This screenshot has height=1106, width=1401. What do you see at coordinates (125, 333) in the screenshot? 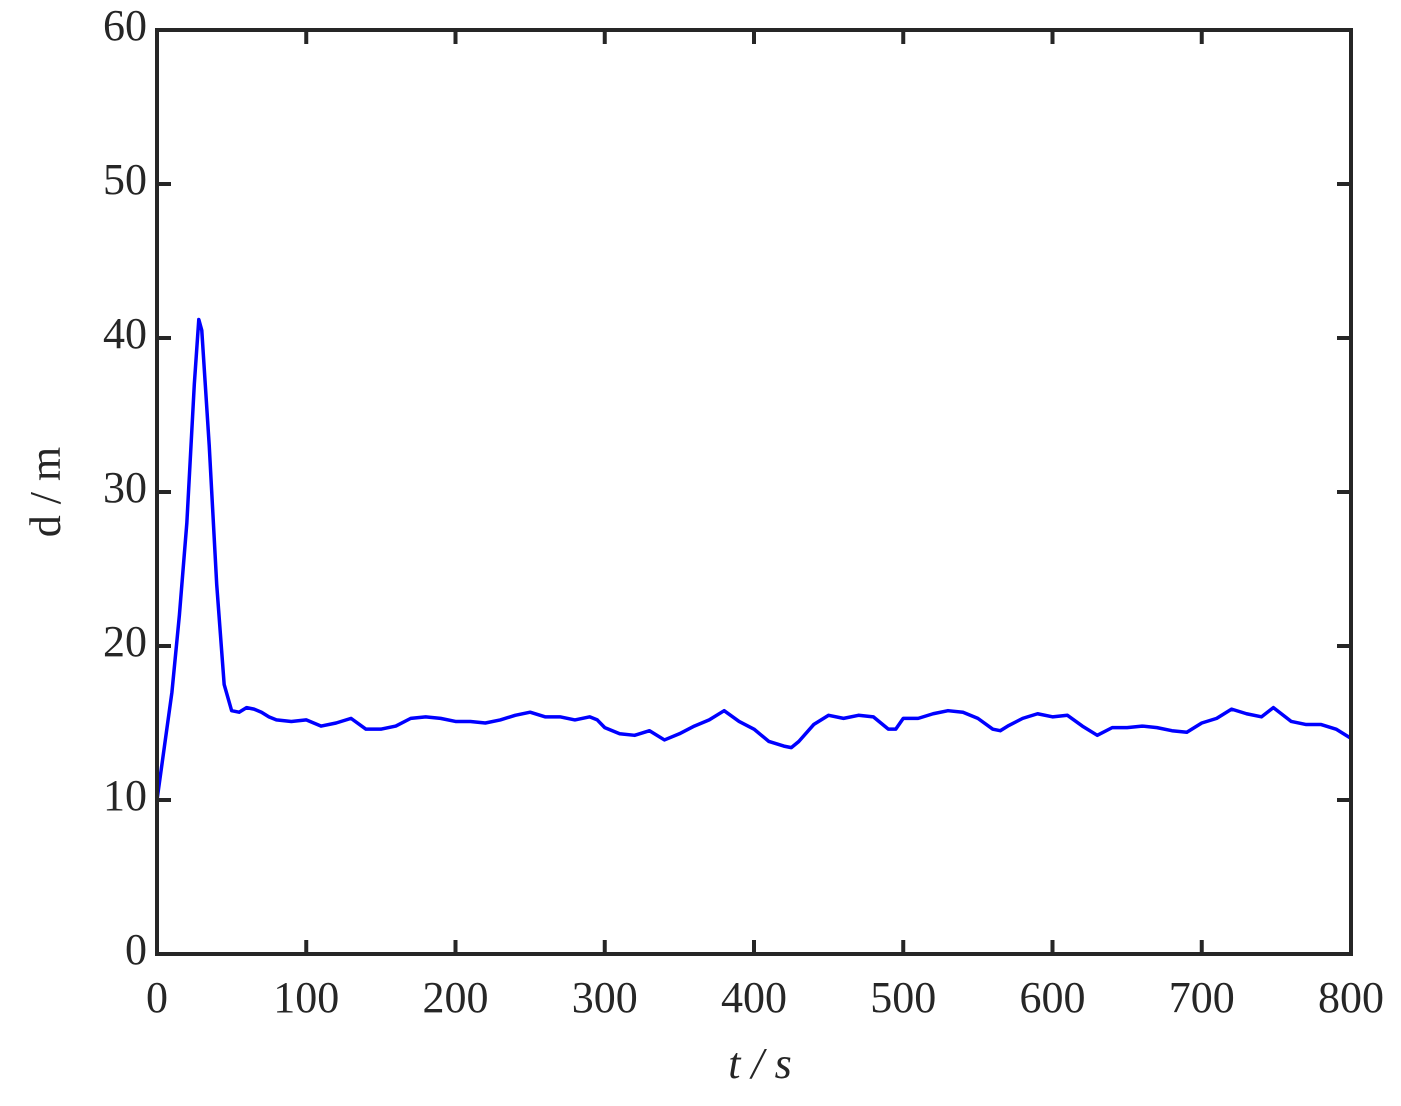
I see `y-tick-label: 40` at bounding box center [125, 333].